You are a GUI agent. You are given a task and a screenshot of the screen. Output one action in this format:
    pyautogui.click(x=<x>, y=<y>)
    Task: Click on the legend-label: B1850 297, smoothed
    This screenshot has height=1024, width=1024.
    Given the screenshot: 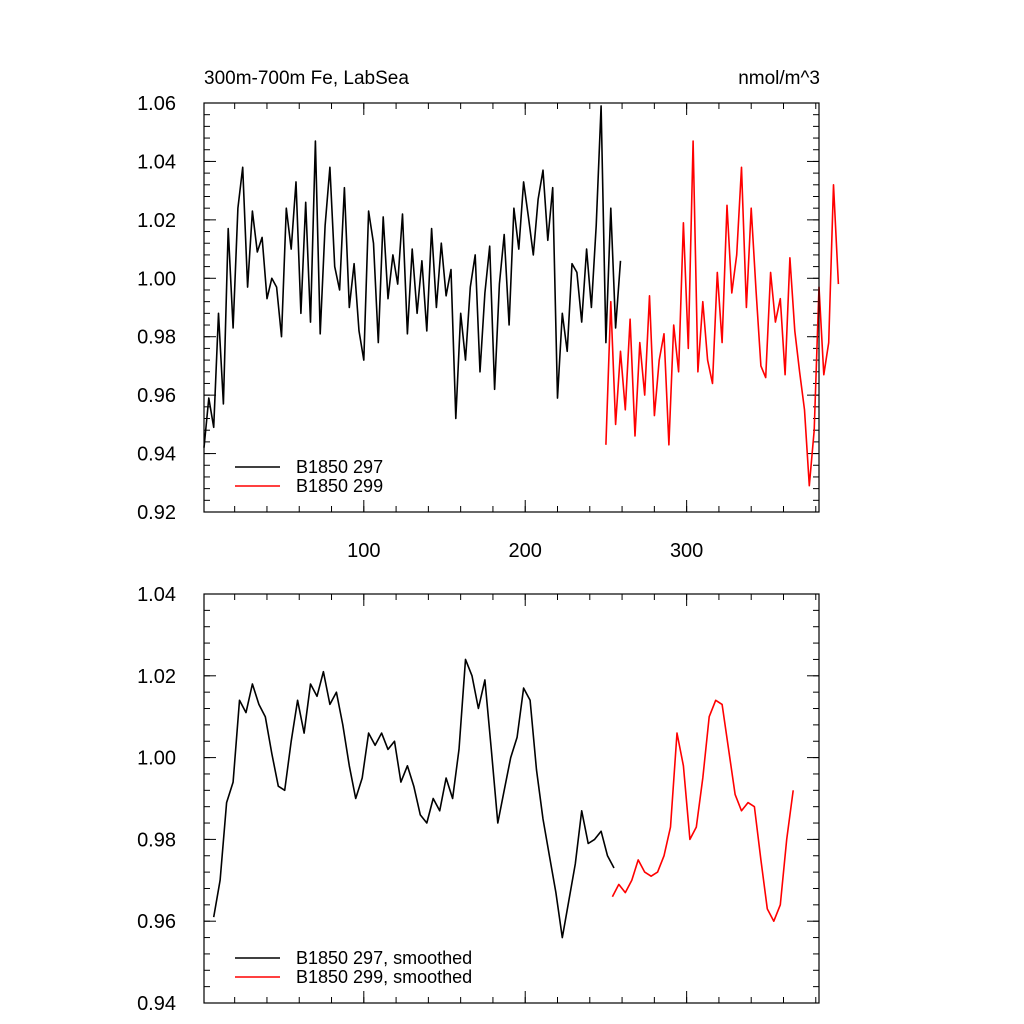 What is the action you would take?
    pyautogui.click(x=384, y=958)
    